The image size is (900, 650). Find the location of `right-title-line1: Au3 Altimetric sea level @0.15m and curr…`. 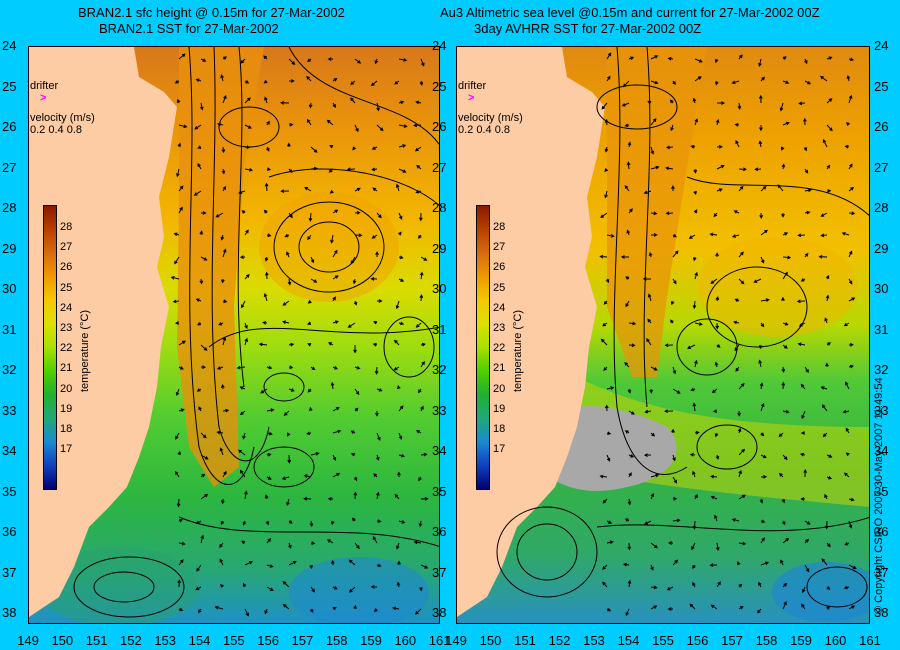

right-title-line1: Au3 Altimetric sea level @0.15m and curr… is located at coordinates (630, 12).